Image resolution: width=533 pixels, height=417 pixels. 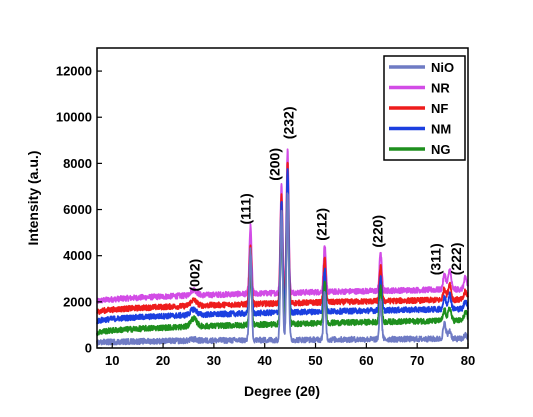 What do you see at coordinates (77, 255) in the screenshot?
I see `y-tick-label-4000: 4000` at bounding box center [77, 255].